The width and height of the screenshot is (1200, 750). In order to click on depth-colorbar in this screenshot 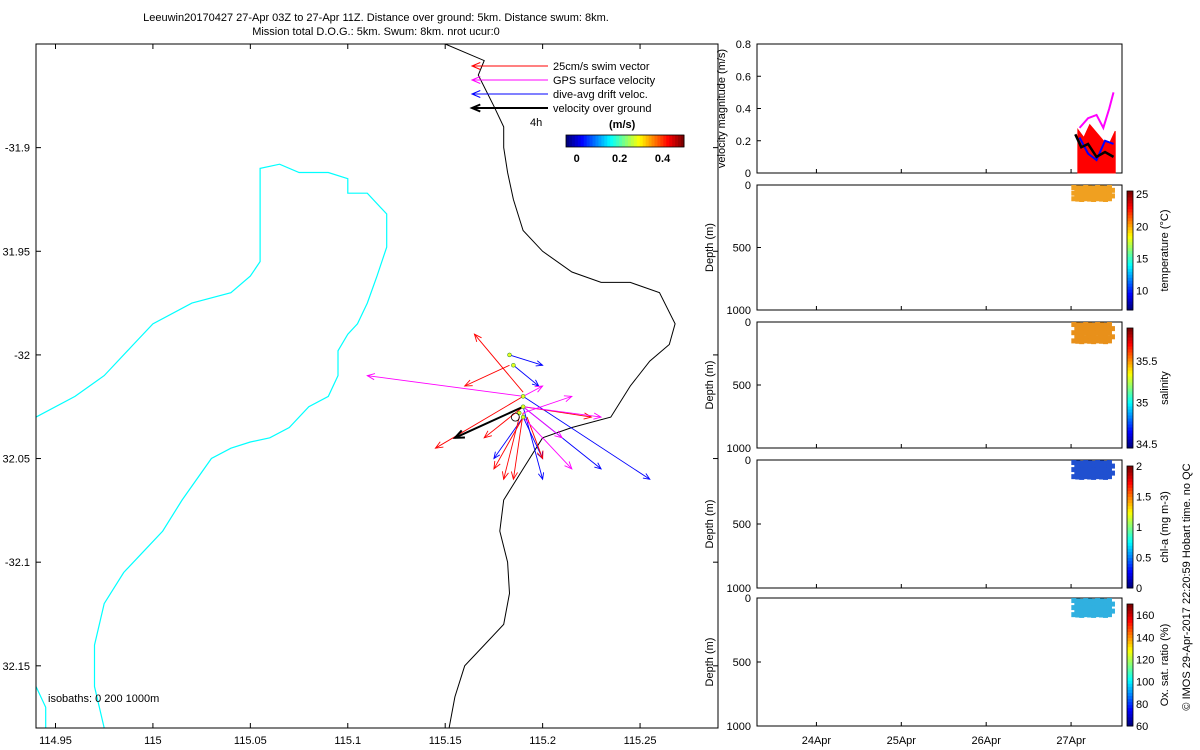, I will do `click(1130, 388)`.